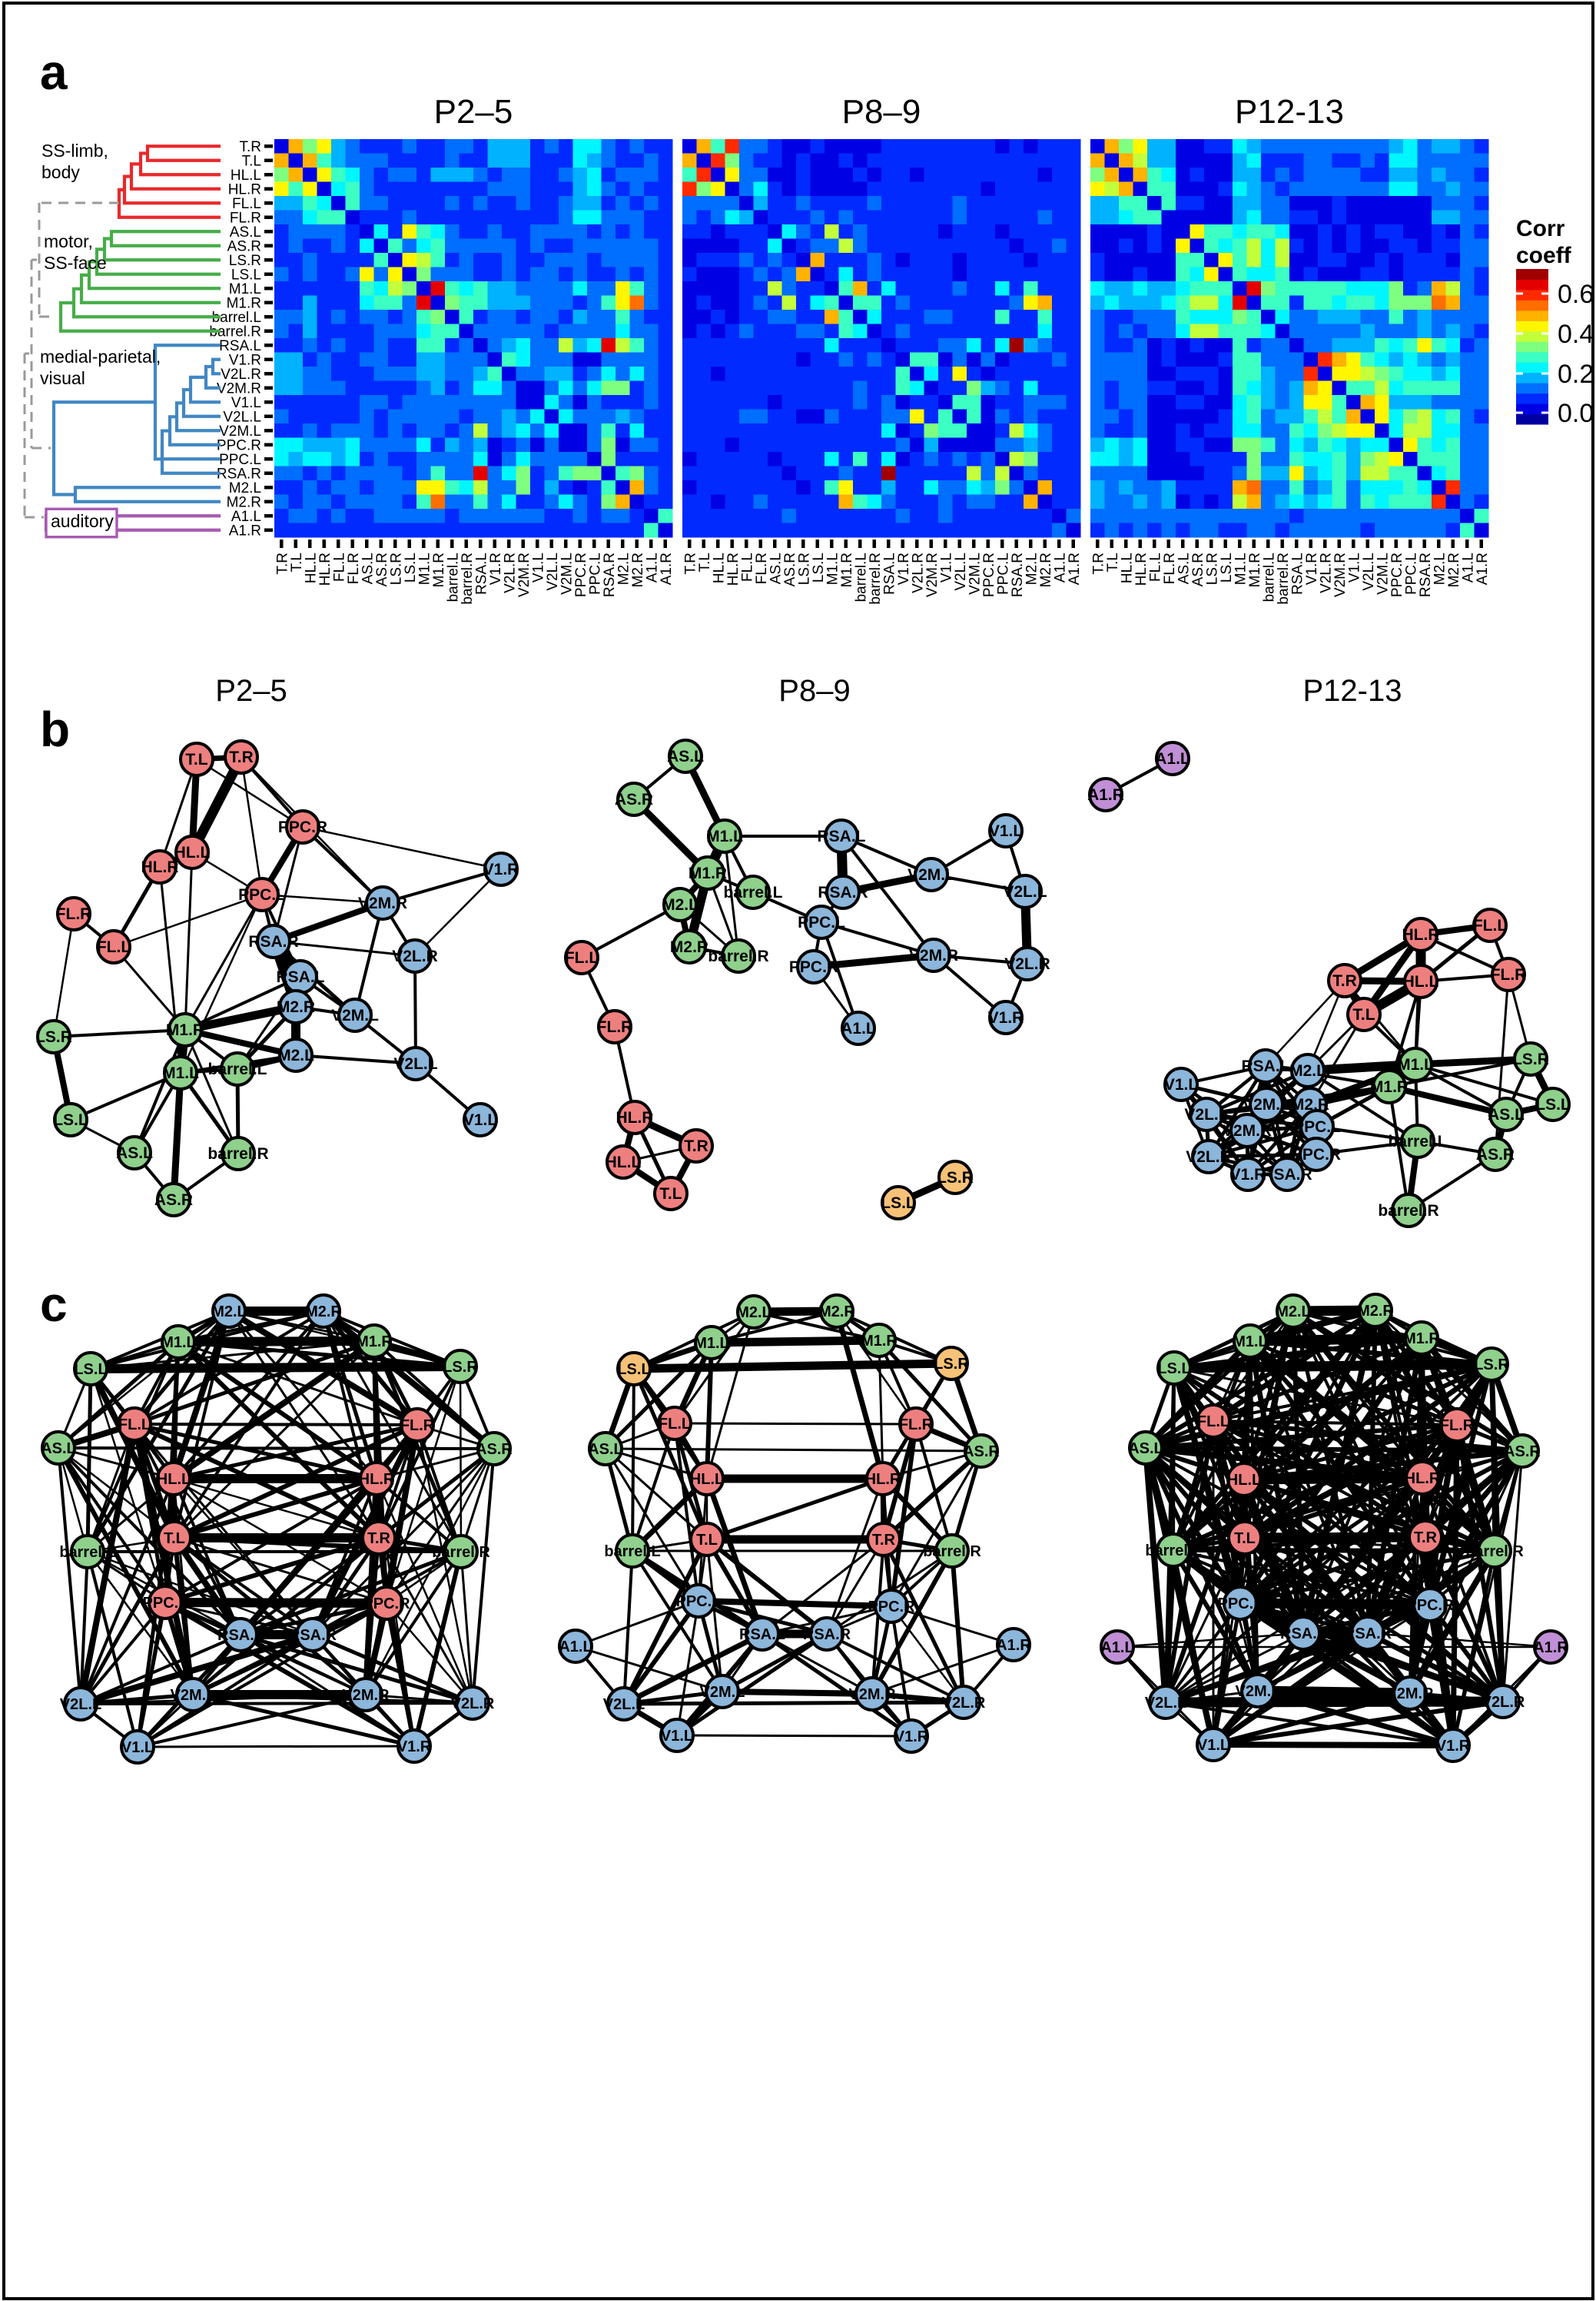 This screenshot has height=2301, width=1596. I want to click on svg-text: P12-13, so click(1352, 691).